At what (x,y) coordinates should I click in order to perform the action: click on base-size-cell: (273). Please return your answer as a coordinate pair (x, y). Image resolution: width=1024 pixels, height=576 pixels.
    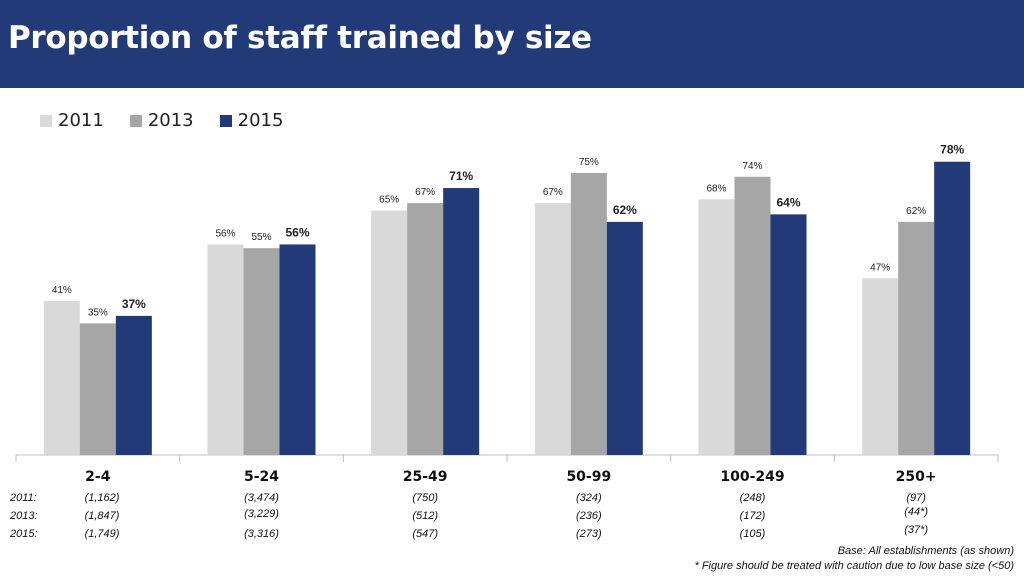
    Looking at the image, I should click on (588, 534).